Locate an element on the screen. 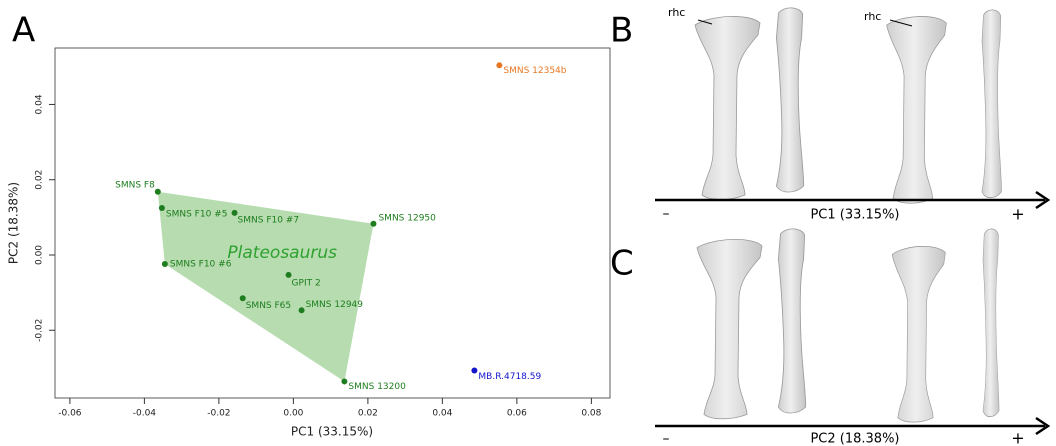 Image resolution: width=1056 pixels, height=446 pixels. arrow-label: PC1 (33.15%) is located at coordinates (854, 215).